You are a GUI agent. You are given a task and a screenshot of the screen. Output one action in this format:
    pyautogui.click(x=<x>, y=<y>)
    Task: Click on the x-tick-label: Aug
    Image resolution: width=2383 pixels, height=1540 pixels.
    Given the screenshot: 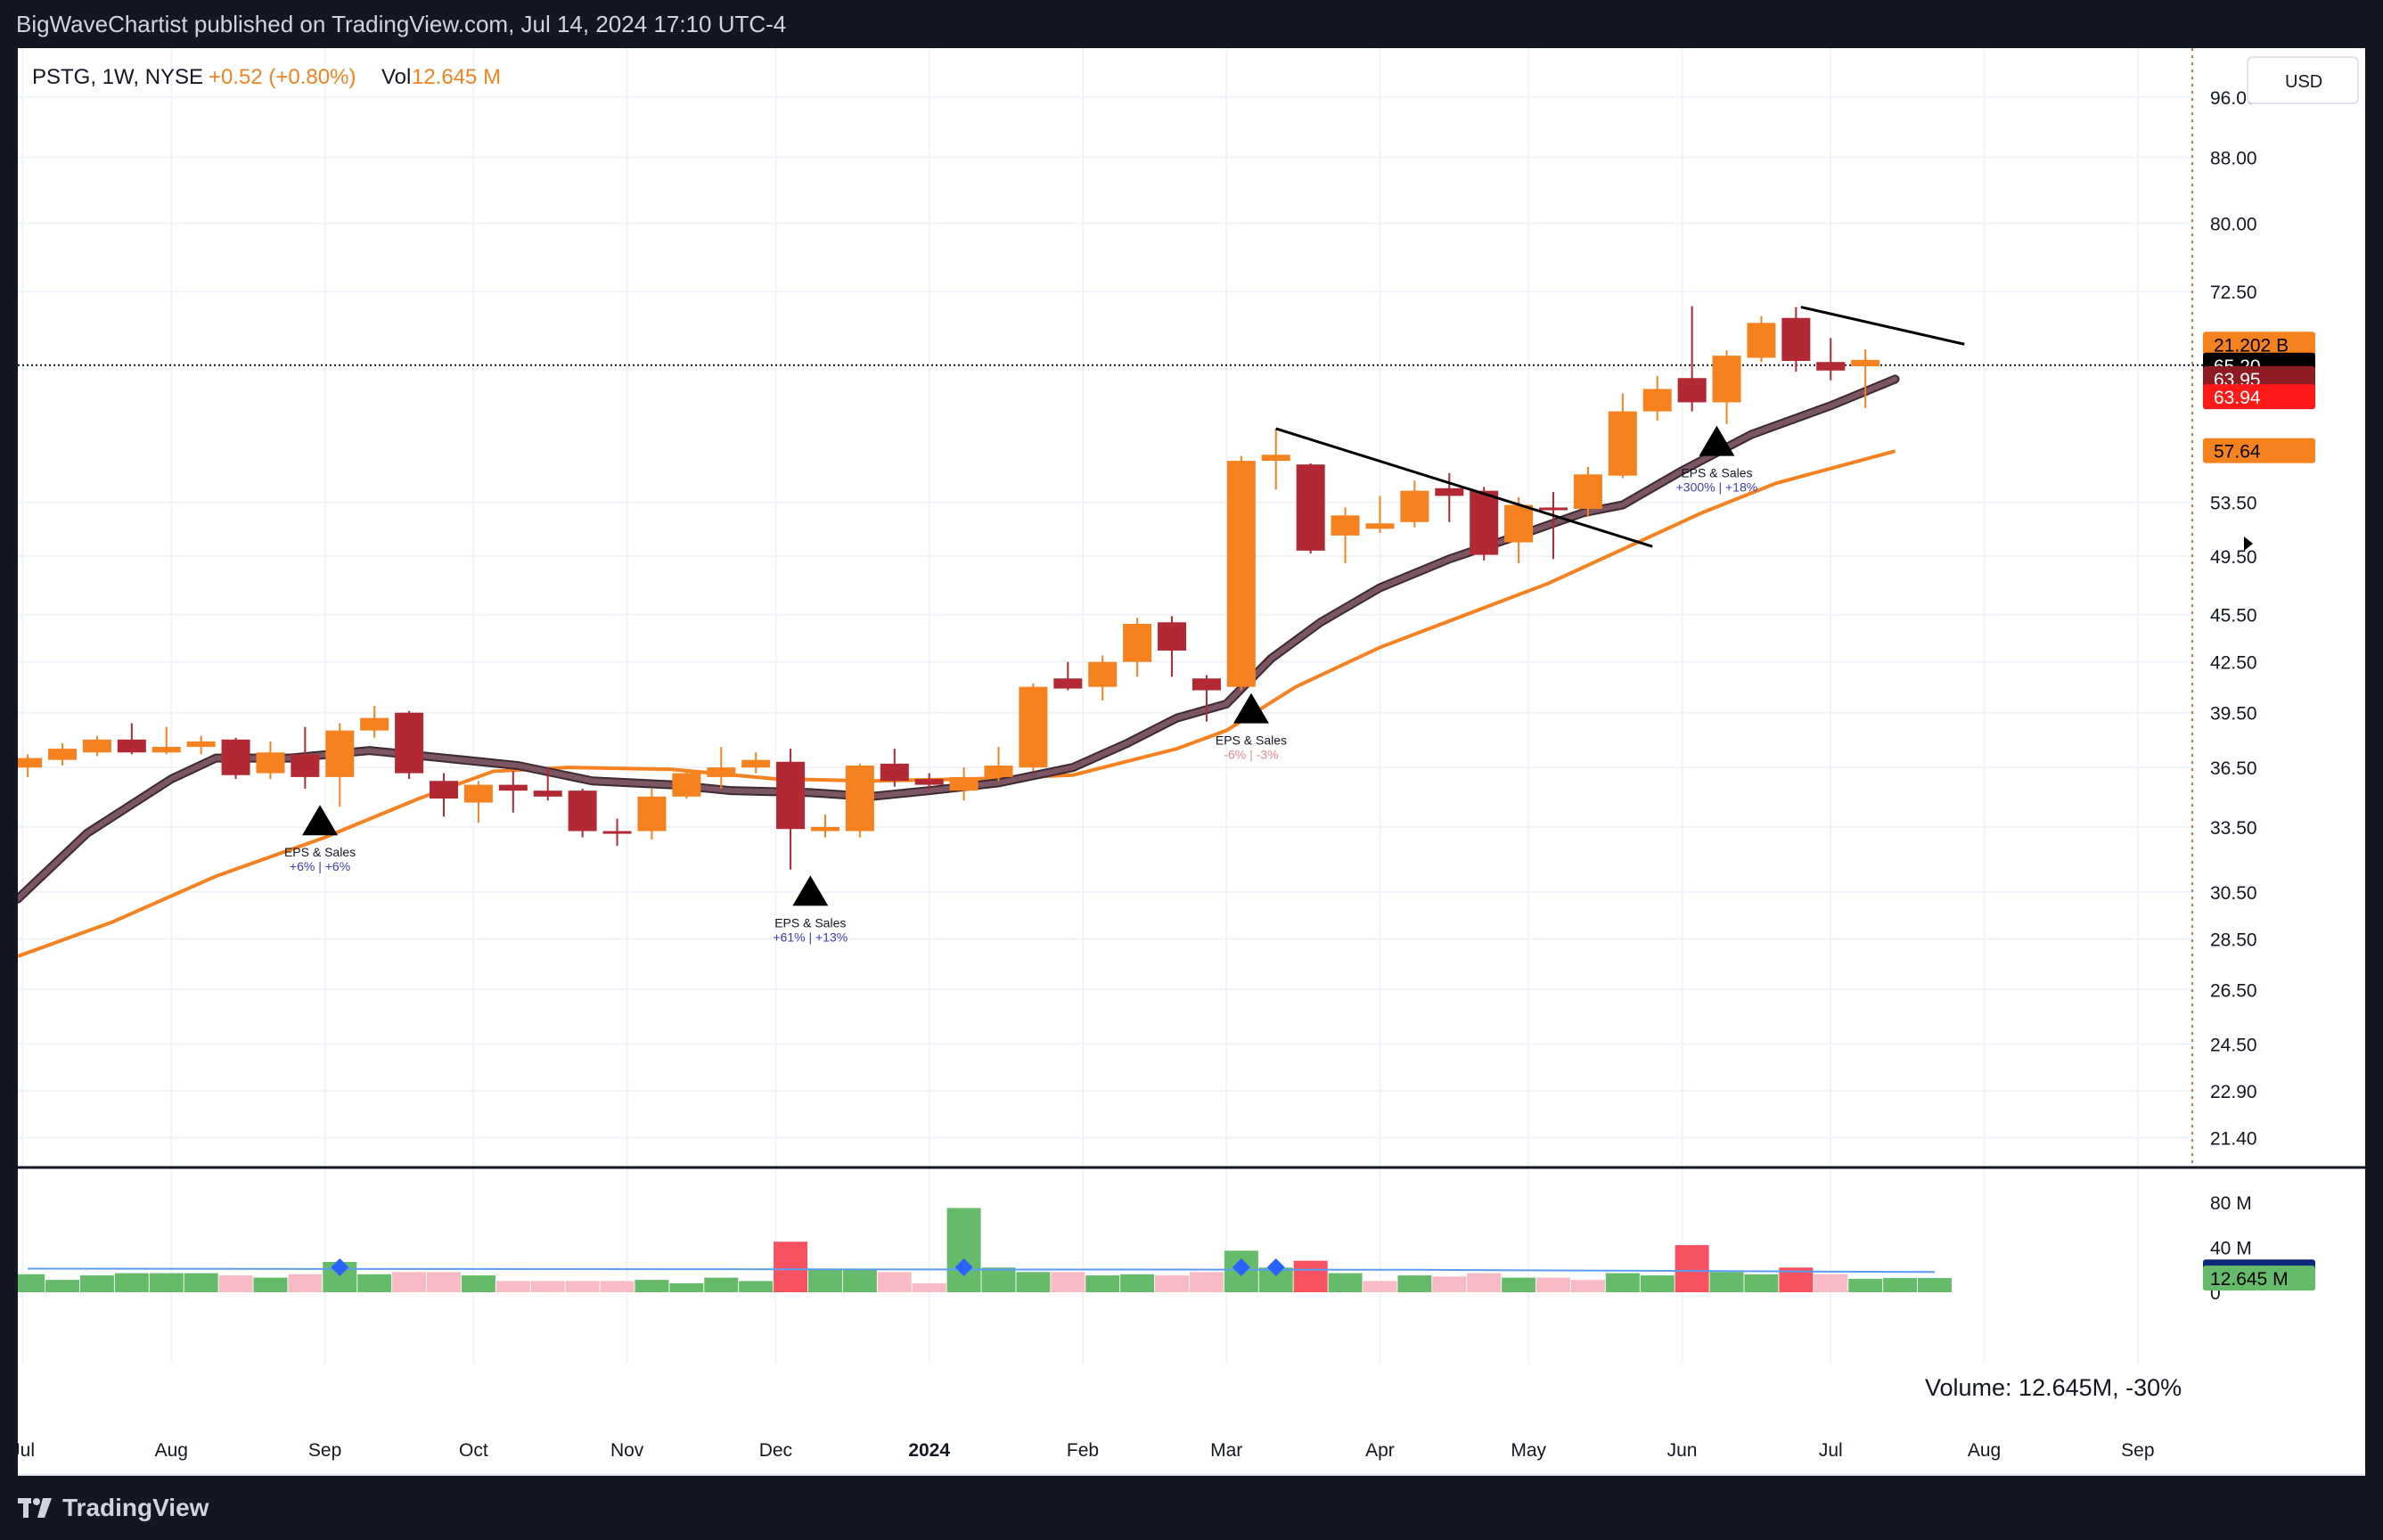 What is the action you would take?
    pyautogui.click(x=171, y=1450)
    